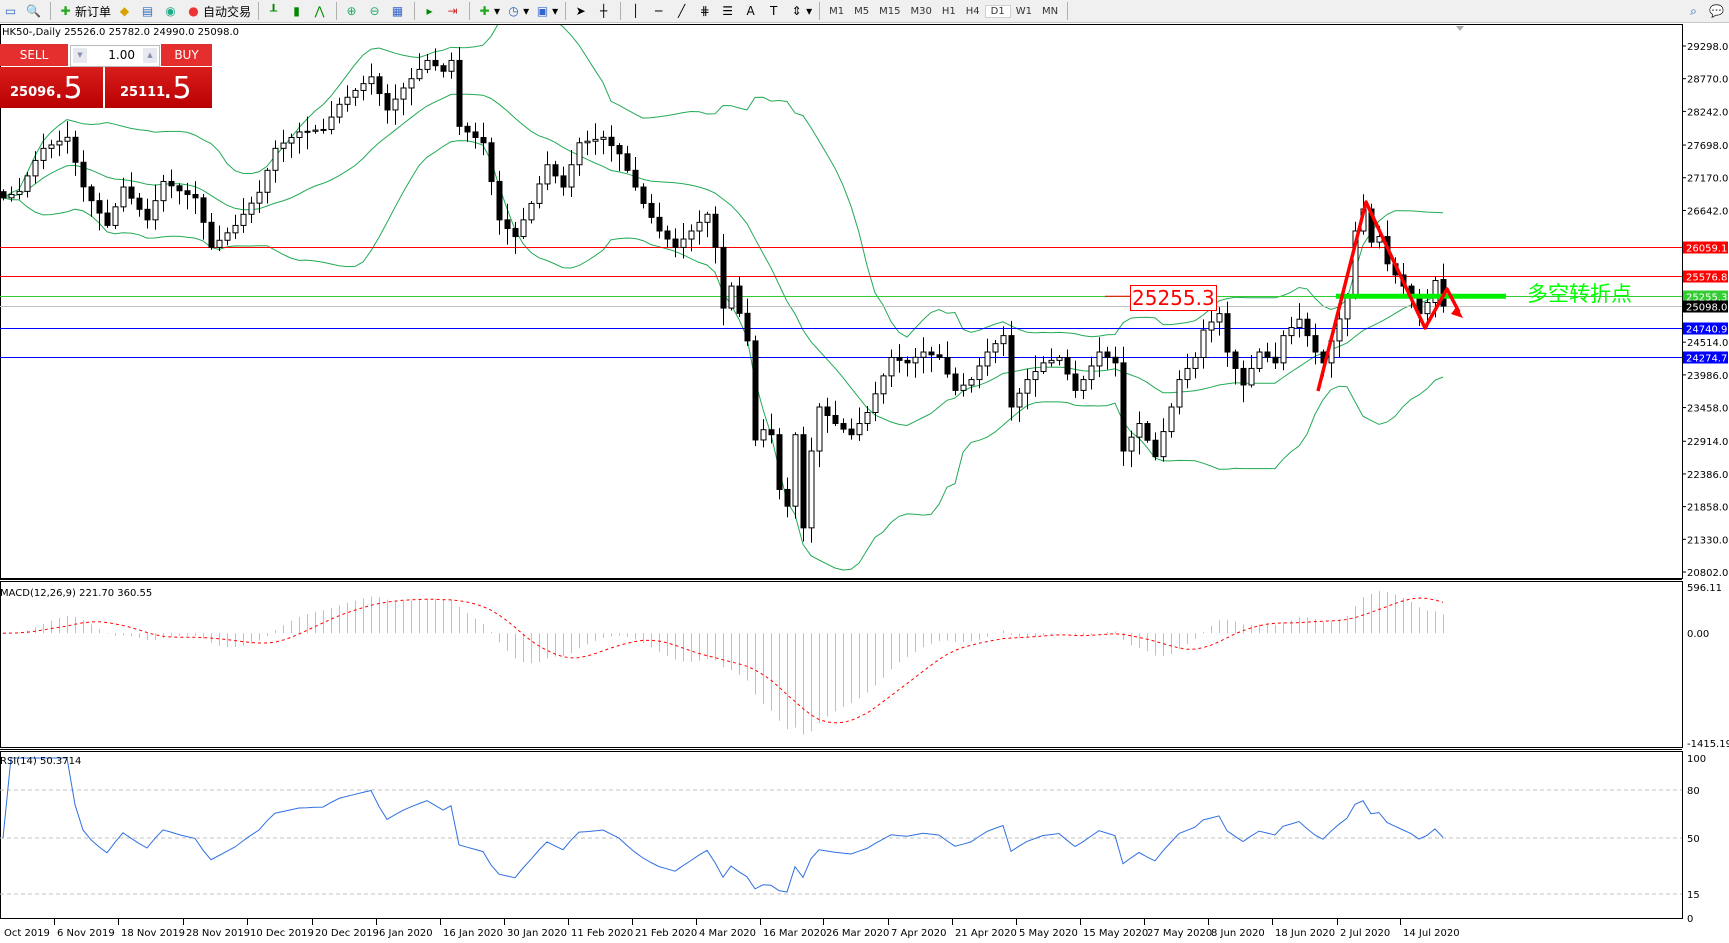 The image size is (1729, 943). I want to click on price-axis-label: 22386.0, so click(1707, 475).